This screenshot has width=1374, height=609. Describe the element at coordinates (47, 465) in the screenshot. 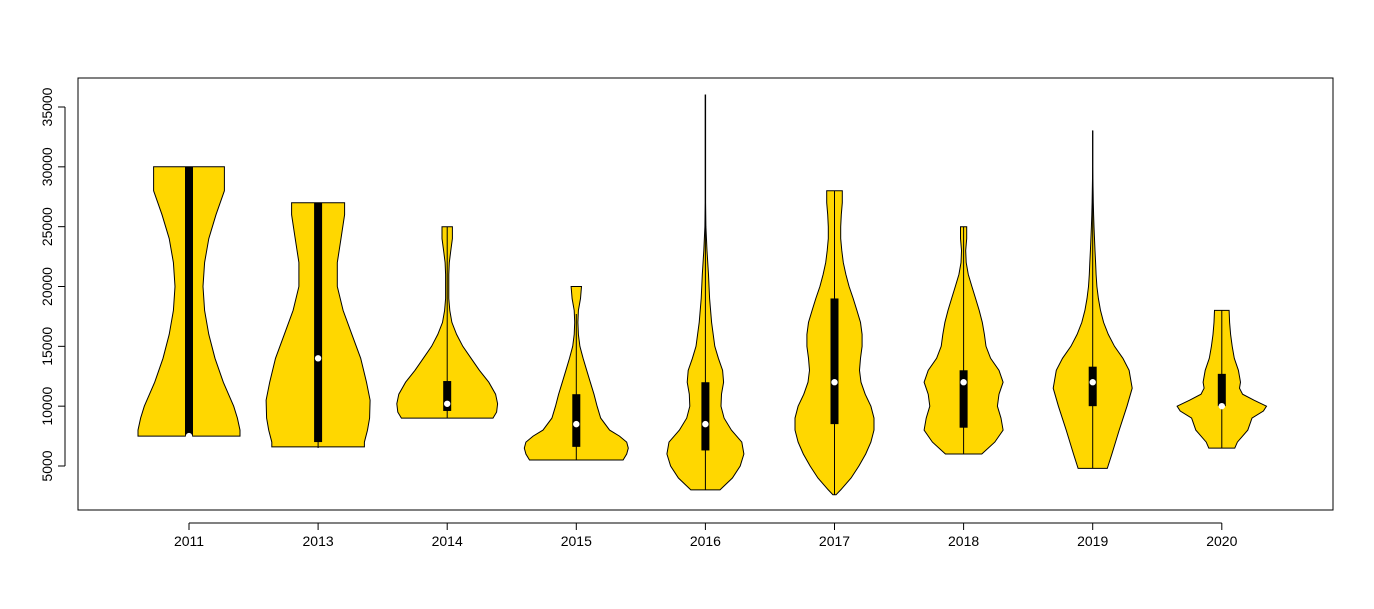

I see `y-tick-label: 5000` at that location.